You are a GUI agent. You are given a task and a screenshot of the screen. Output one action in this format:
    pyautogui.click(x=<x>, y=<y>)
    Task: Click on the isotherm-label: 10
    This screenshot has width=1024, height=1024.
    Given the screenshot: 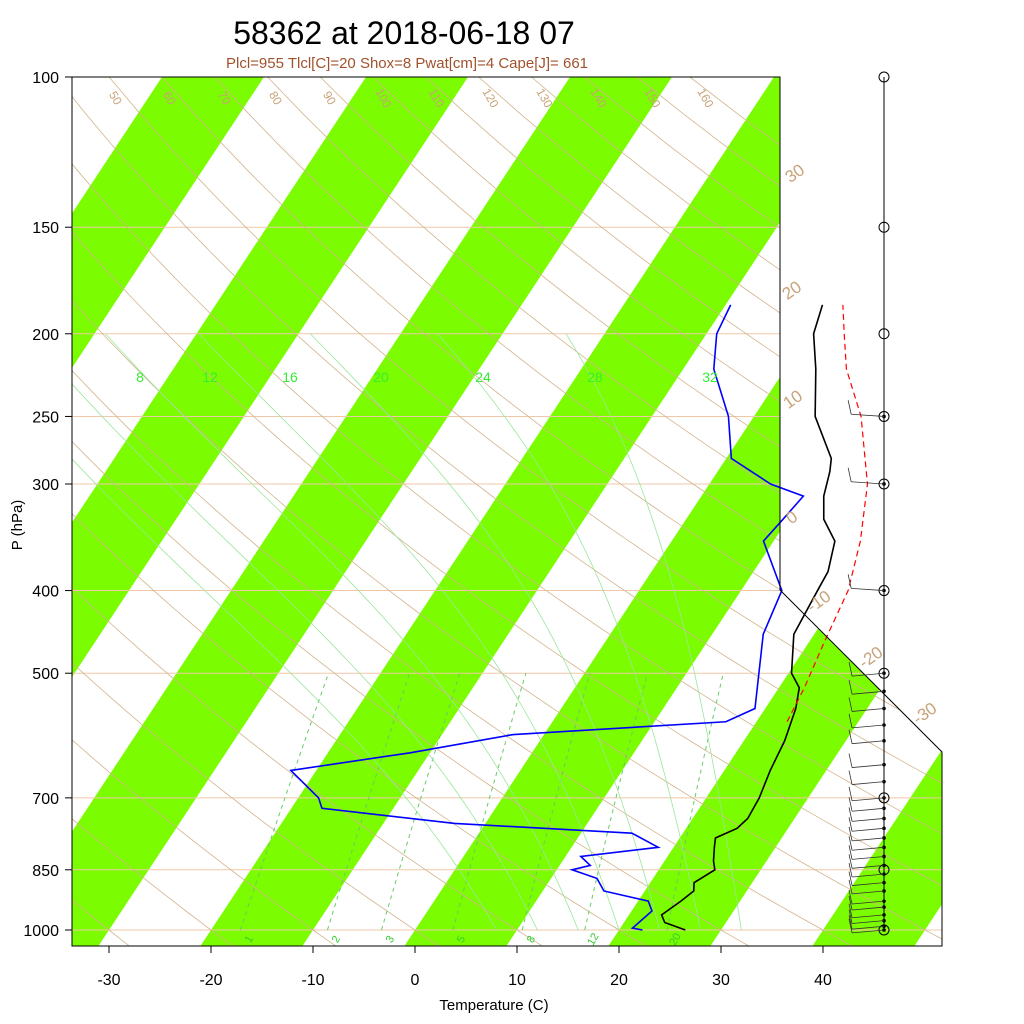 What is the action you would take?
    pyautogui.click(x=793, y=399)
    